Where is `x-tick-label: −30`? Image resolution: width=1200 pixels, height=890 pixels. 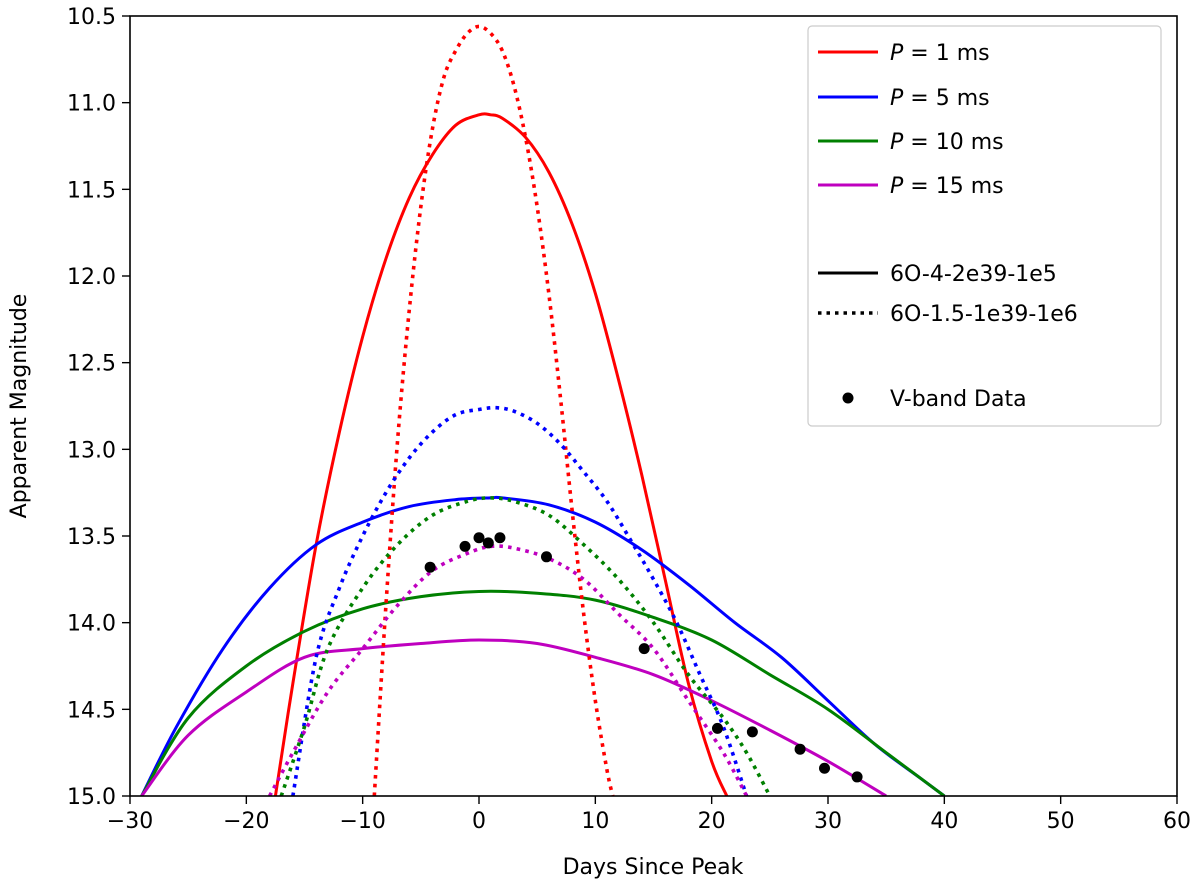 x-tick-label: −30 is located at coordinates (130, 821).